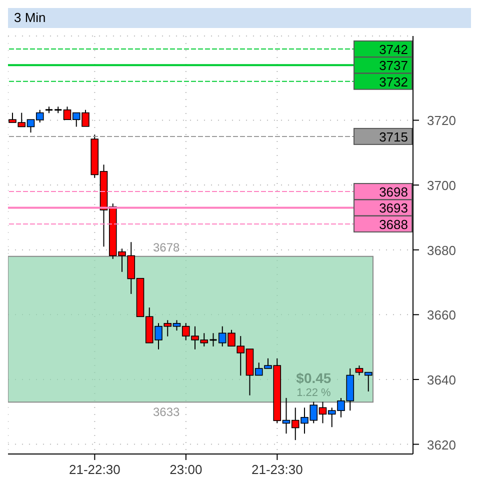  I want to click on chart-title: 3 Min, so click(239, 18).